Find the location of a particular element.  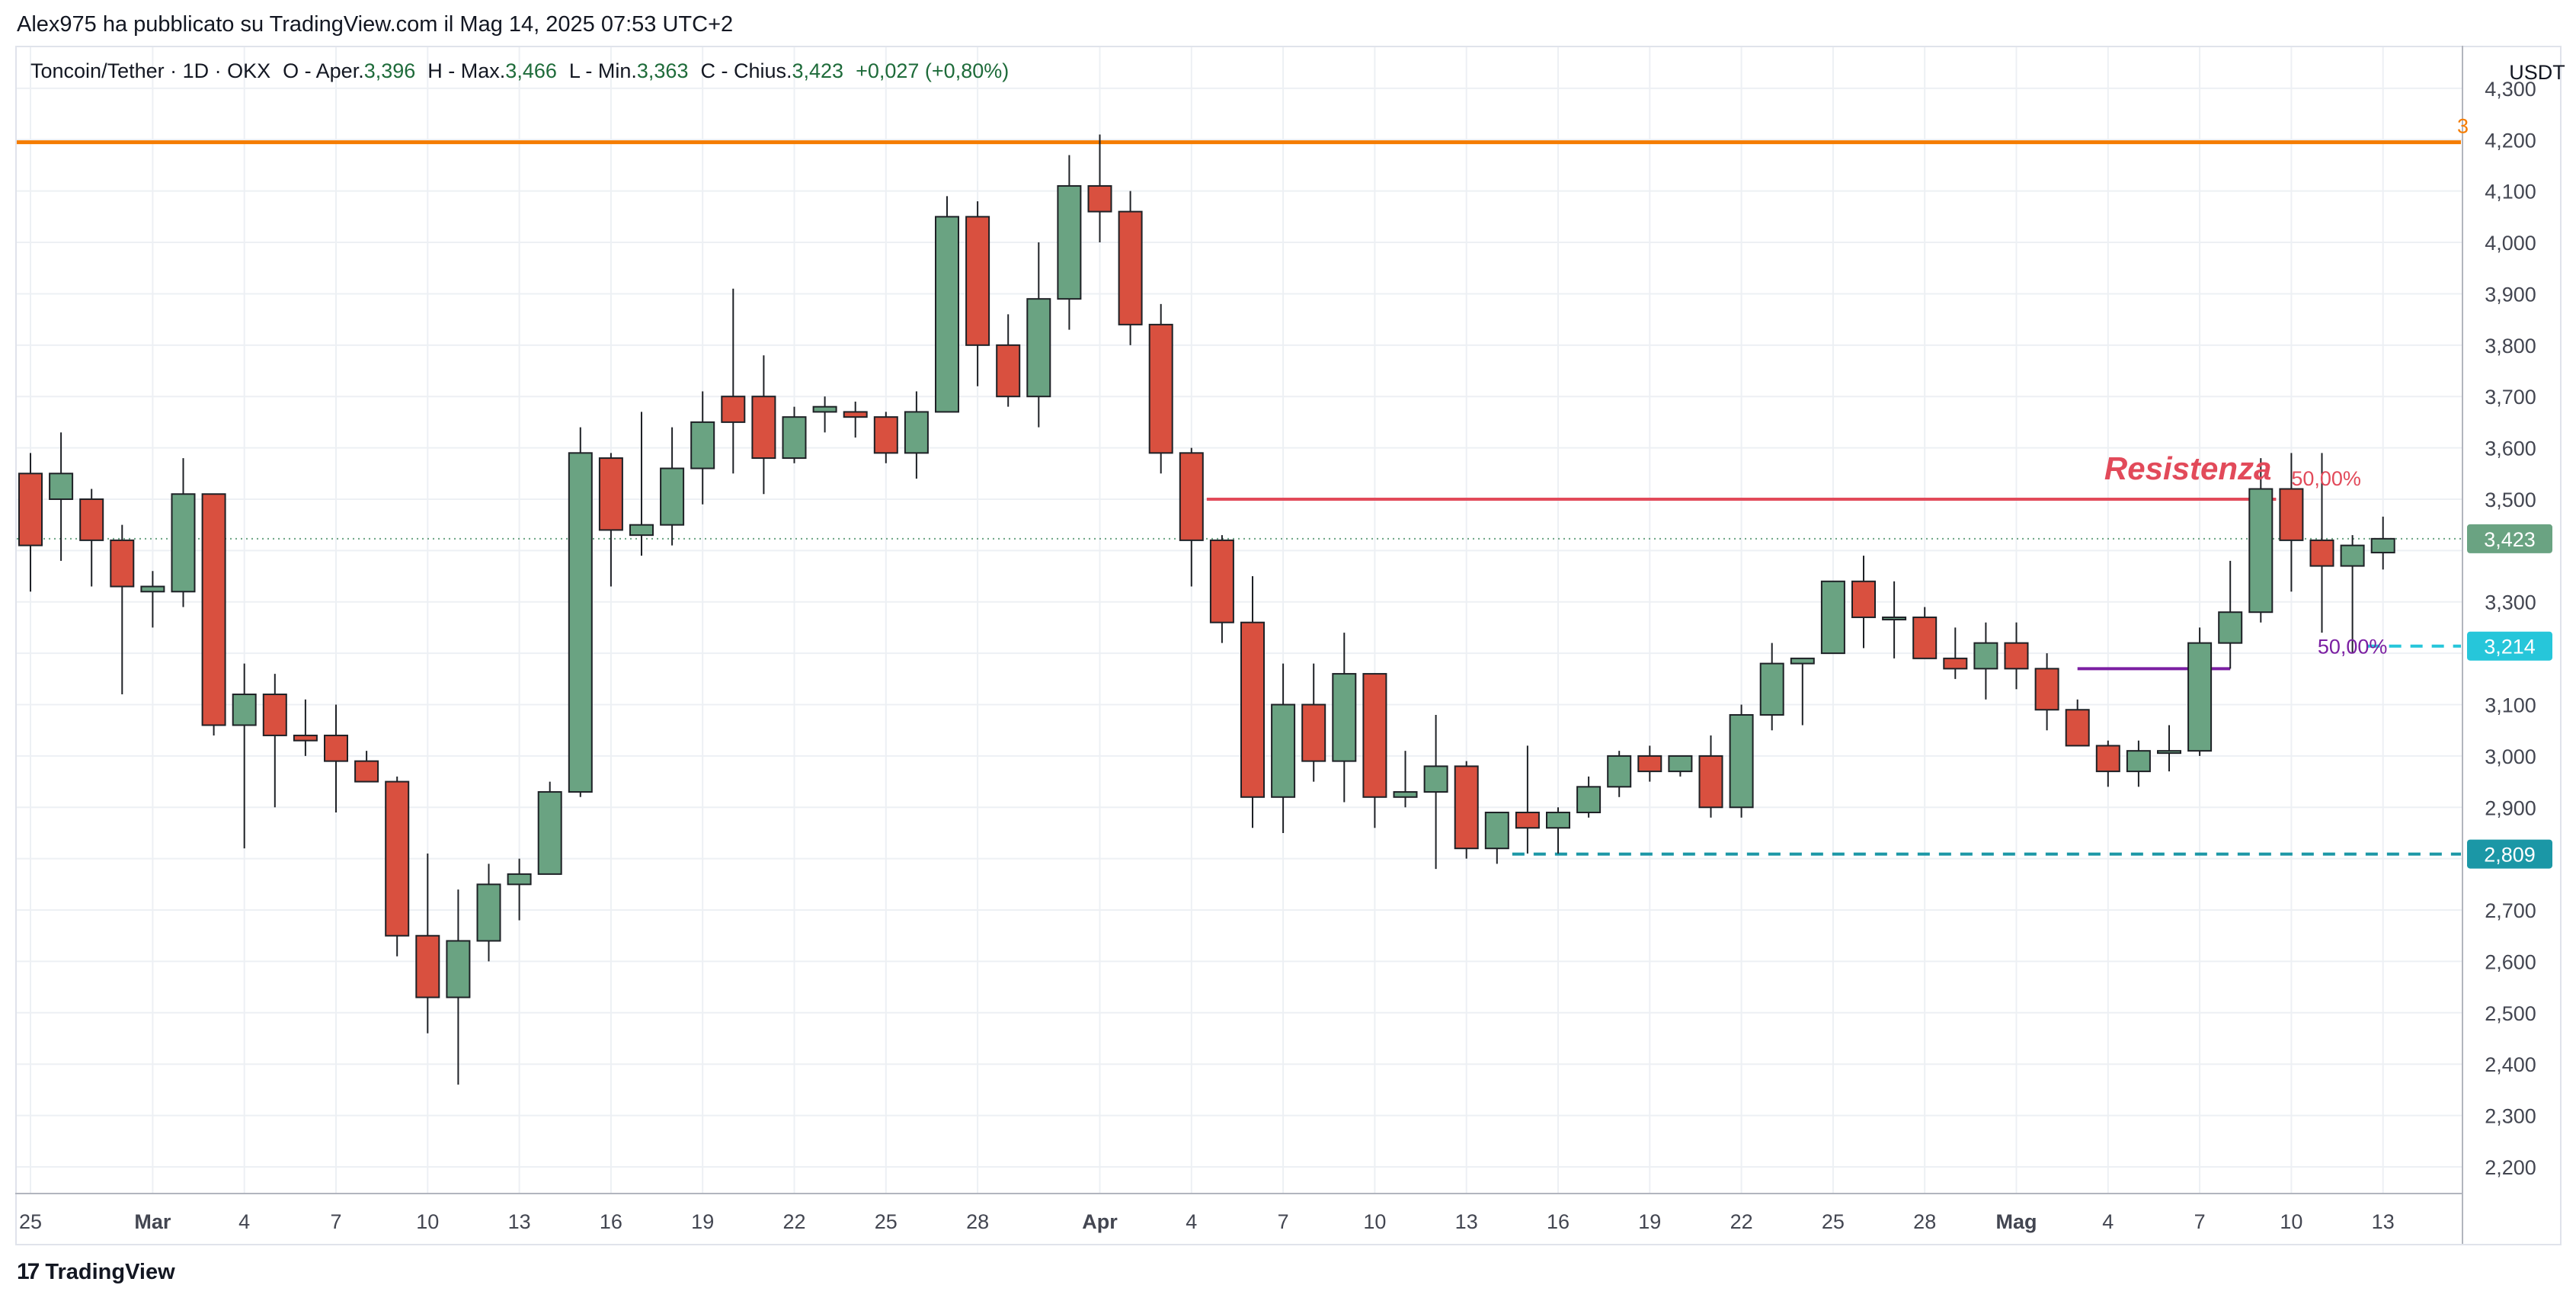

legend-open: 3,396 is located at coordinates (389, 70).